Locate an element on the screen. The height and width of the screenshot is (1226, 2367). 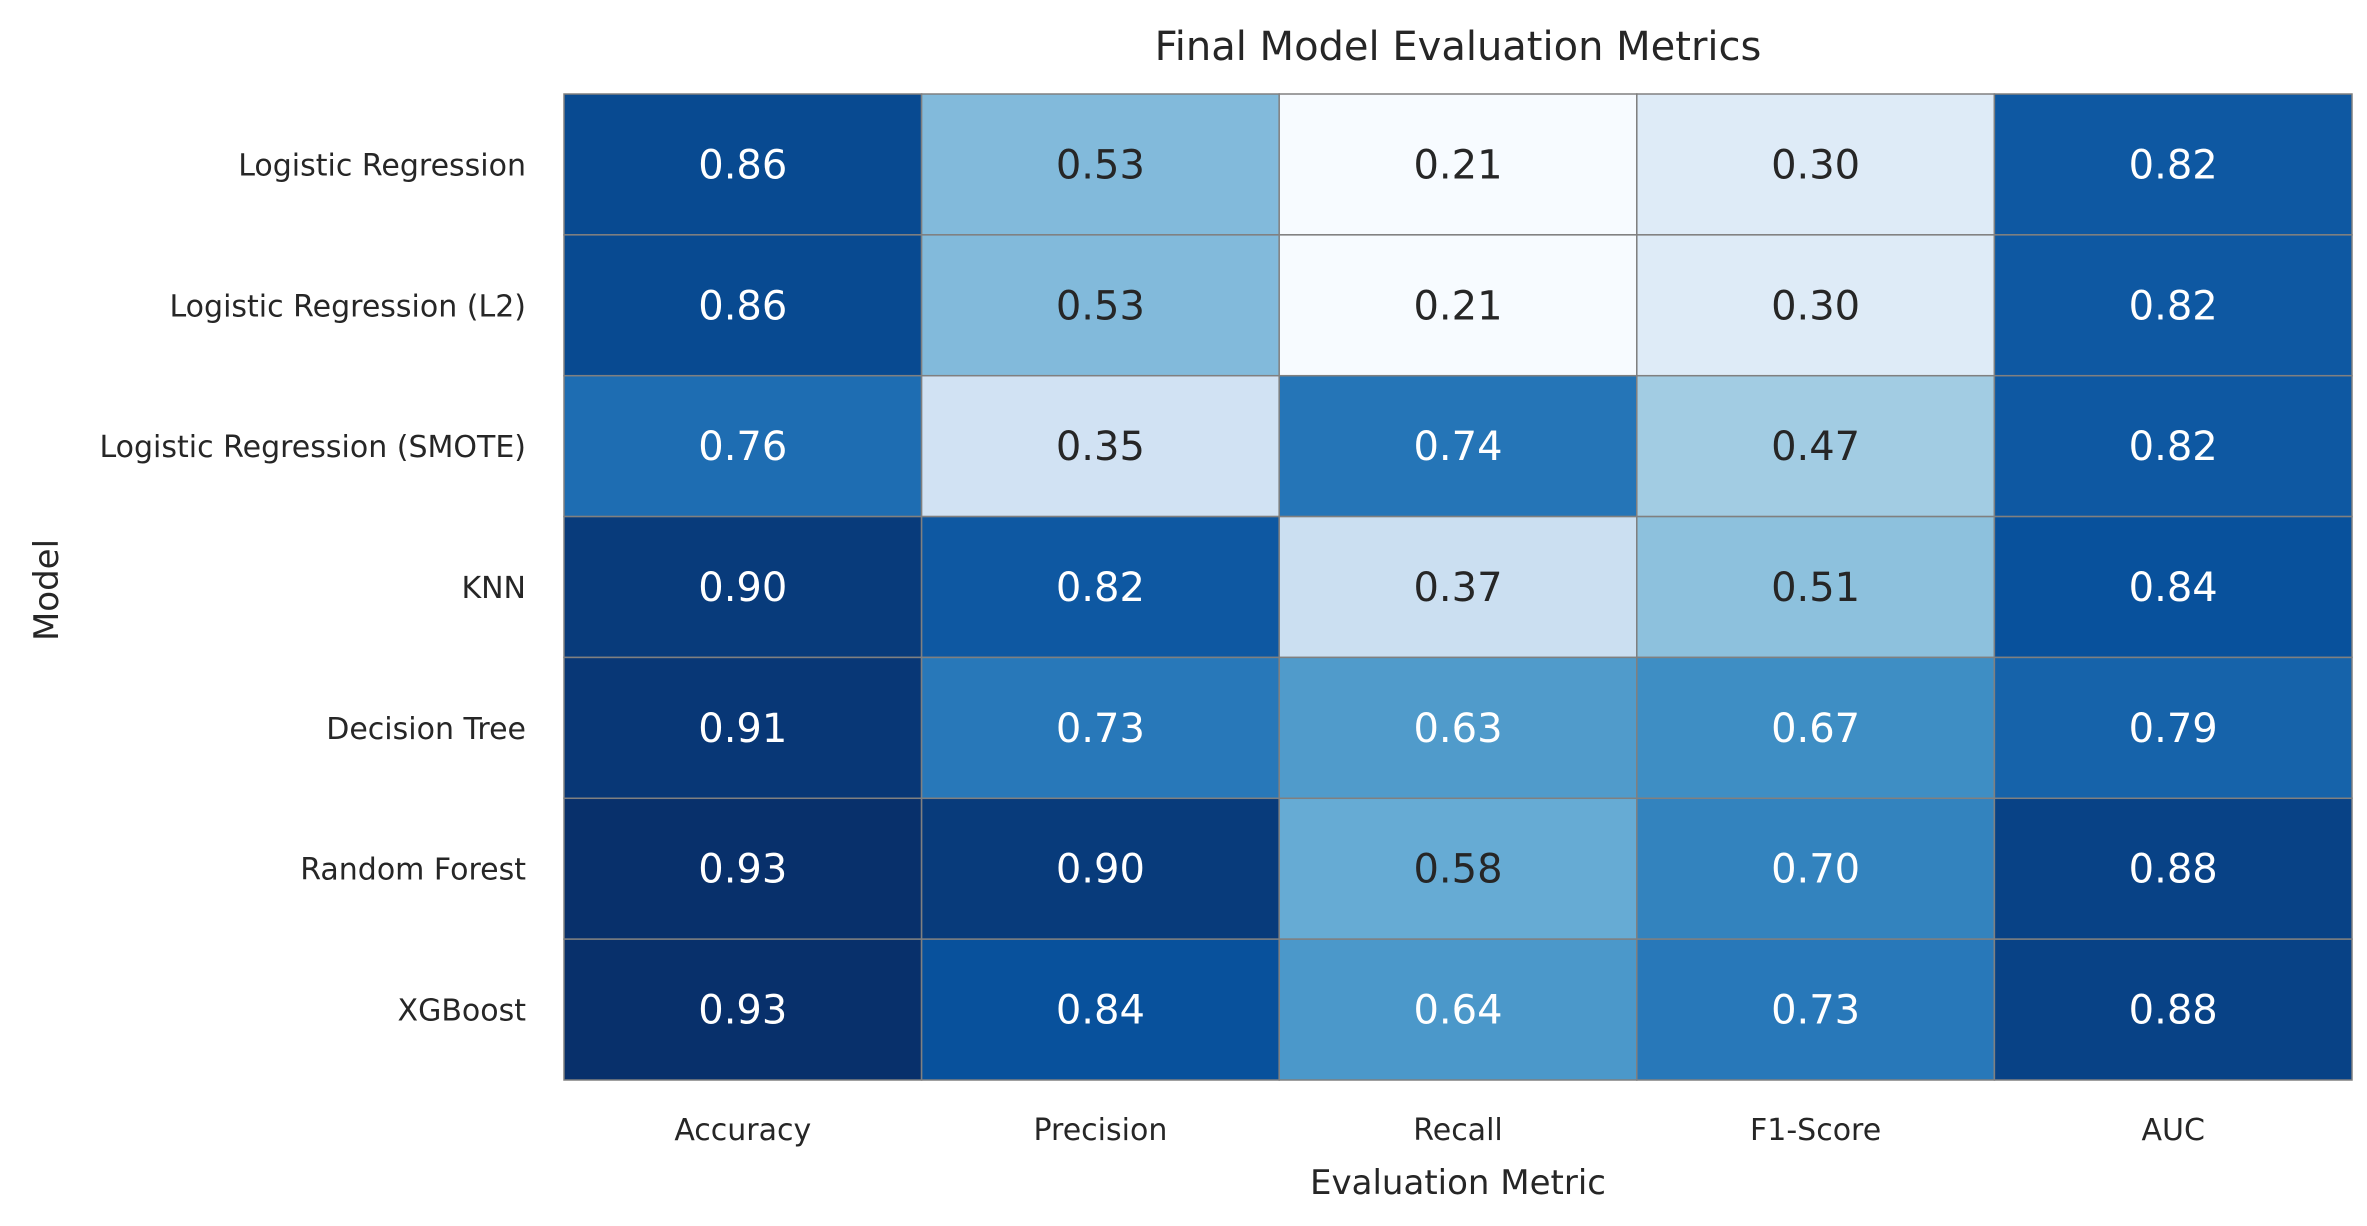
heatmap-cell-value: 0.64 is located at coordinates (1457, 1011).